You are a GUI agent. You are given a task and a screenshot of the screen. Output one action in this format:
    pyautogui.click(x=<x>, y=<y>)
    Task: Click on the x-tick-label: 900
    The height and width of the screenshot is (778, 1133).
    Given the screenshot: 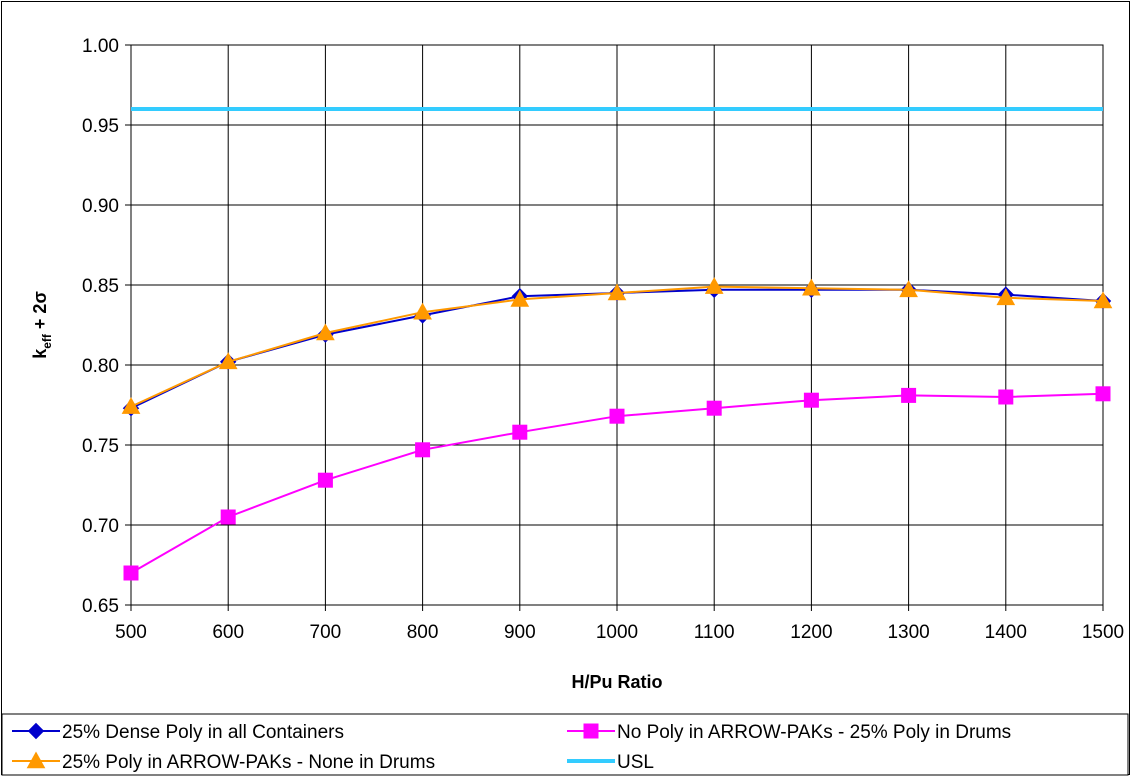 What is the action you would take?
    pyautogui.click(x=520, y=632)
    